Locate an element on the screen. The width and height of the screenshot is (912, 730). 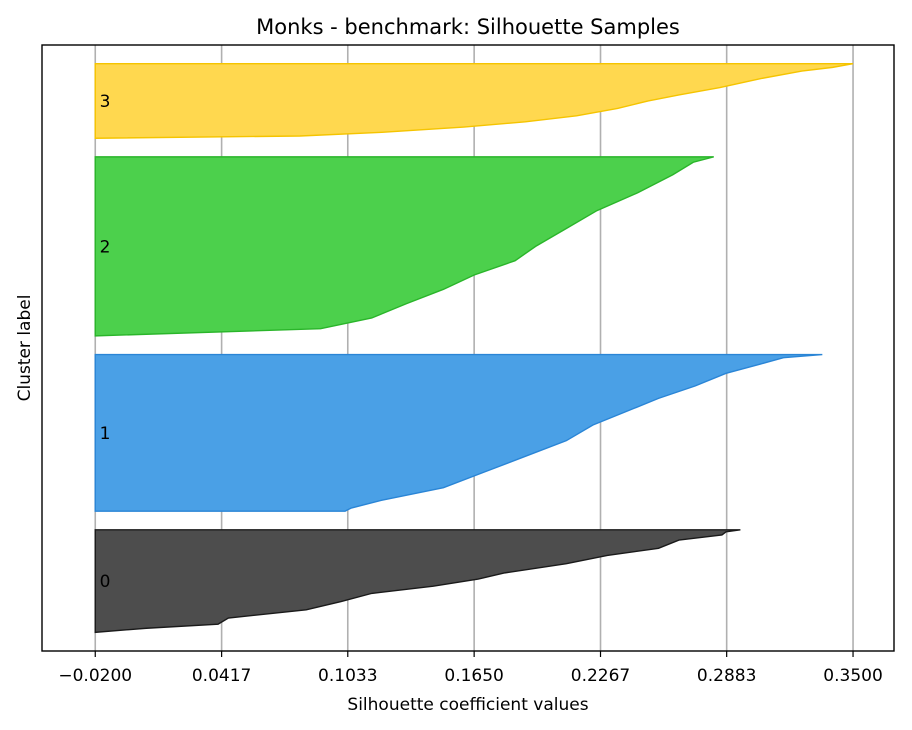
cluster-labels: 0 1 2 3 is located at coordinates (105, 342).